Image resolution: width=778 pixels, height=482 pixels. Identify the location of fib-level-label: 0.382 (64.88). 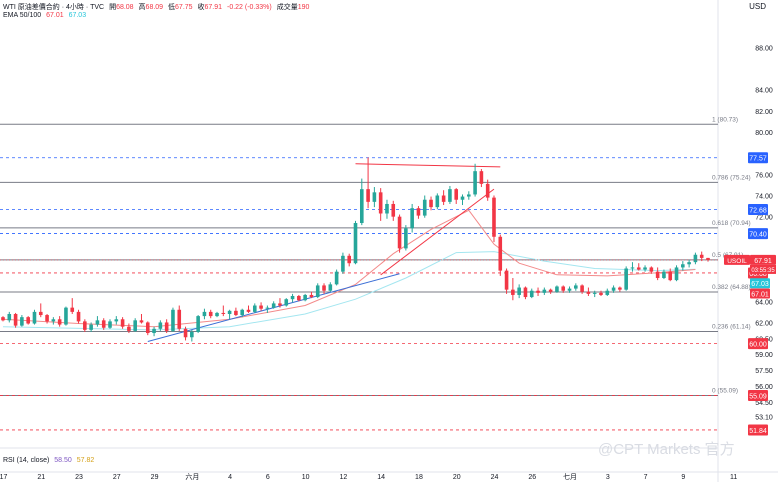
(731, 287).